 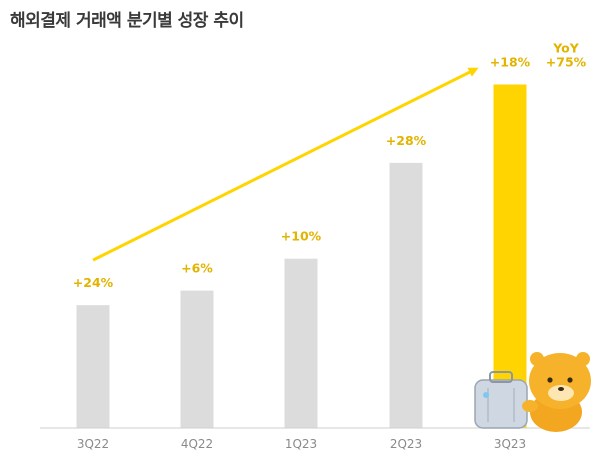 What do you see at coordinates (406, 444) in the screenshot?
I see `tick-label-2q23: 2Q23` at bounding box center [406, 444].